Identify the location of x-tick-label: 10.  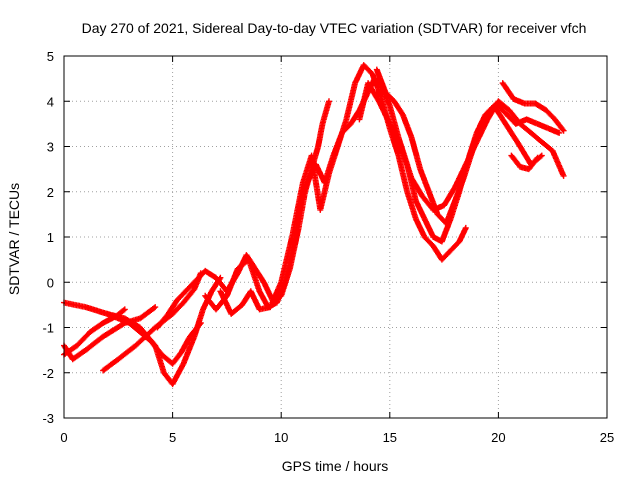
(281, 437).